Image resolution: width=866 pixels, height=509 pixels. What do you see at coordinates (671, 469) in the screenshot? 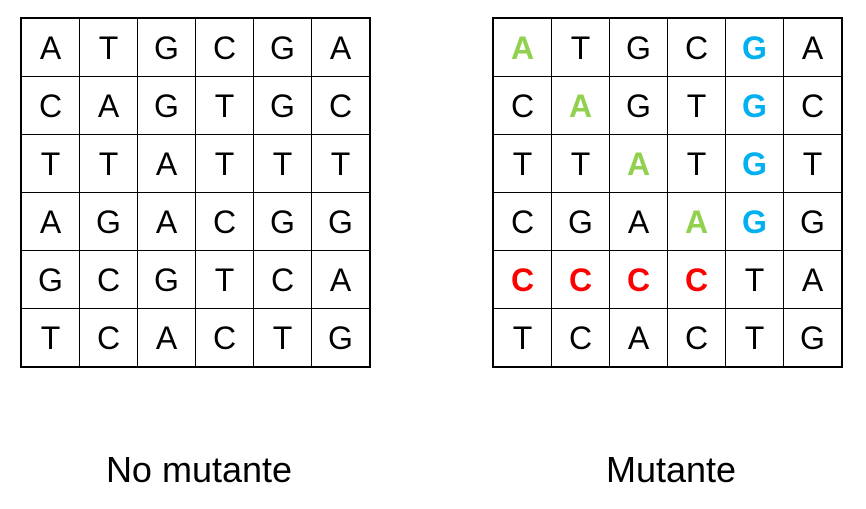
I see `caption-mutante: Mutante` at bounding box center [671, 469].